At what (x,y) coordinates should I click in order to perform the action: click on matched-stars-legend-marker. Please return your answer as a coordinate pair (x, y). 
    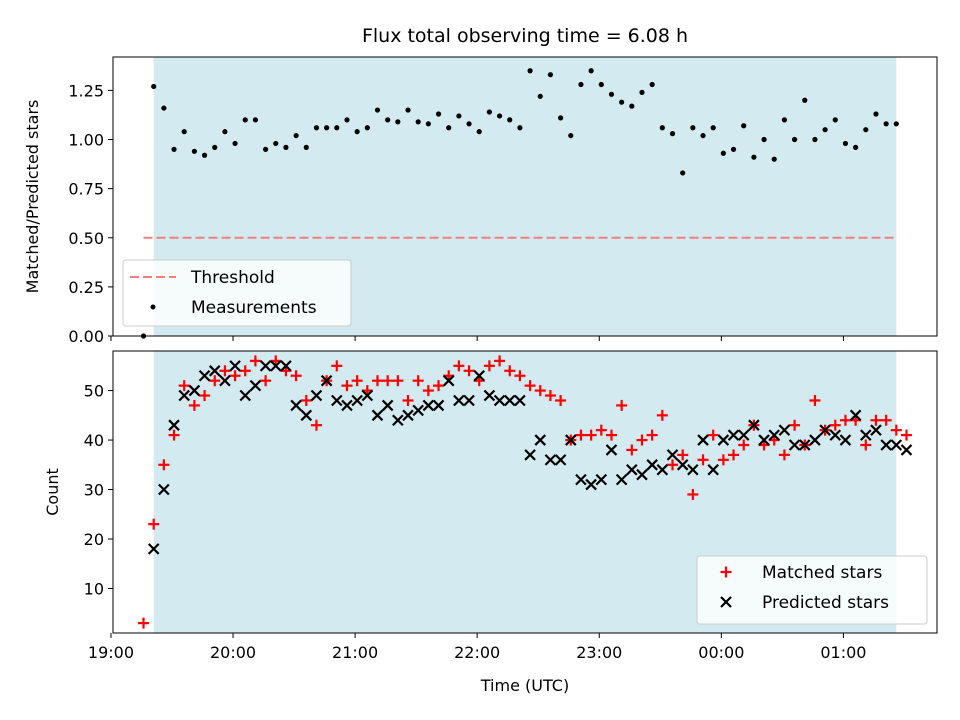
    Looking at the image, I should click on (726, 572).